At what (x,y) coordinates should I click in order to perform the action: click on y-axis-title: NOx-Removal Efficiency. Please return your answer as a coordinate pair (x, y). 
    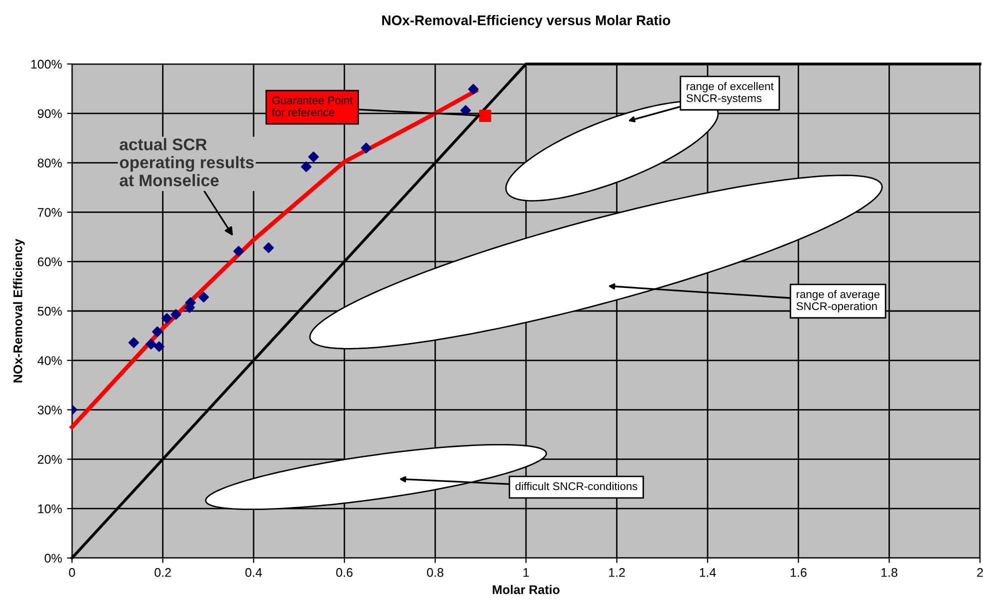
    Looking at the image, I should click on (19, 310).